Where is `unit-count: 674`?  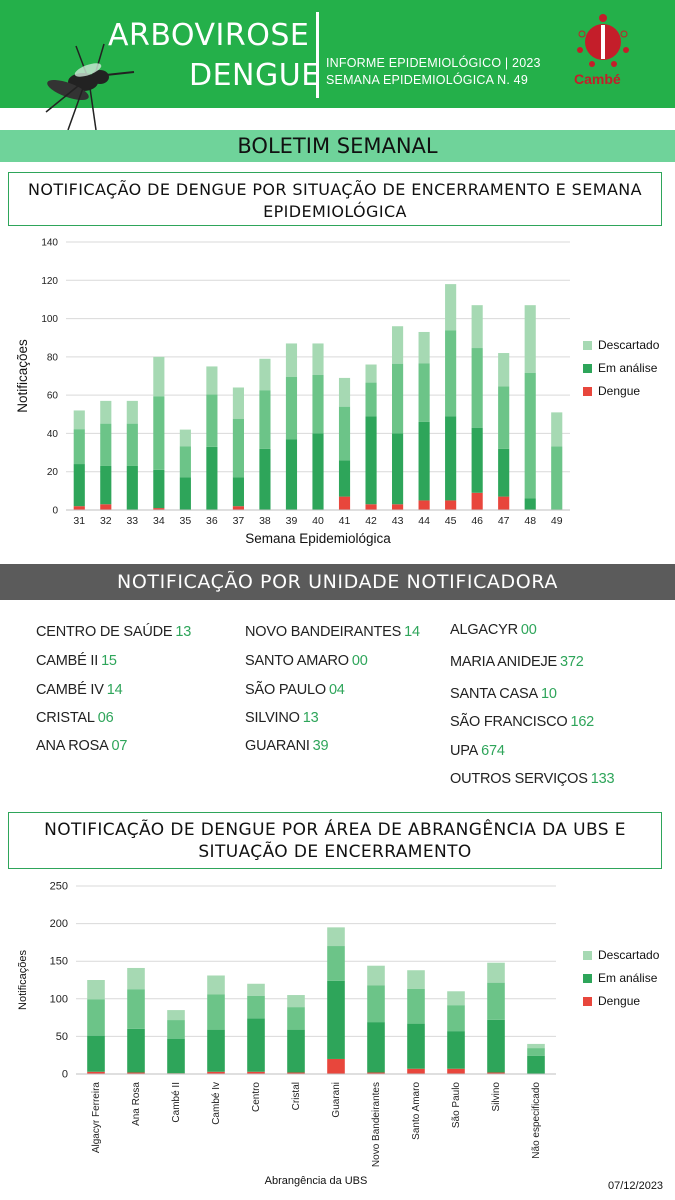
unit-count: 674 is located at coordinates (493, 751).